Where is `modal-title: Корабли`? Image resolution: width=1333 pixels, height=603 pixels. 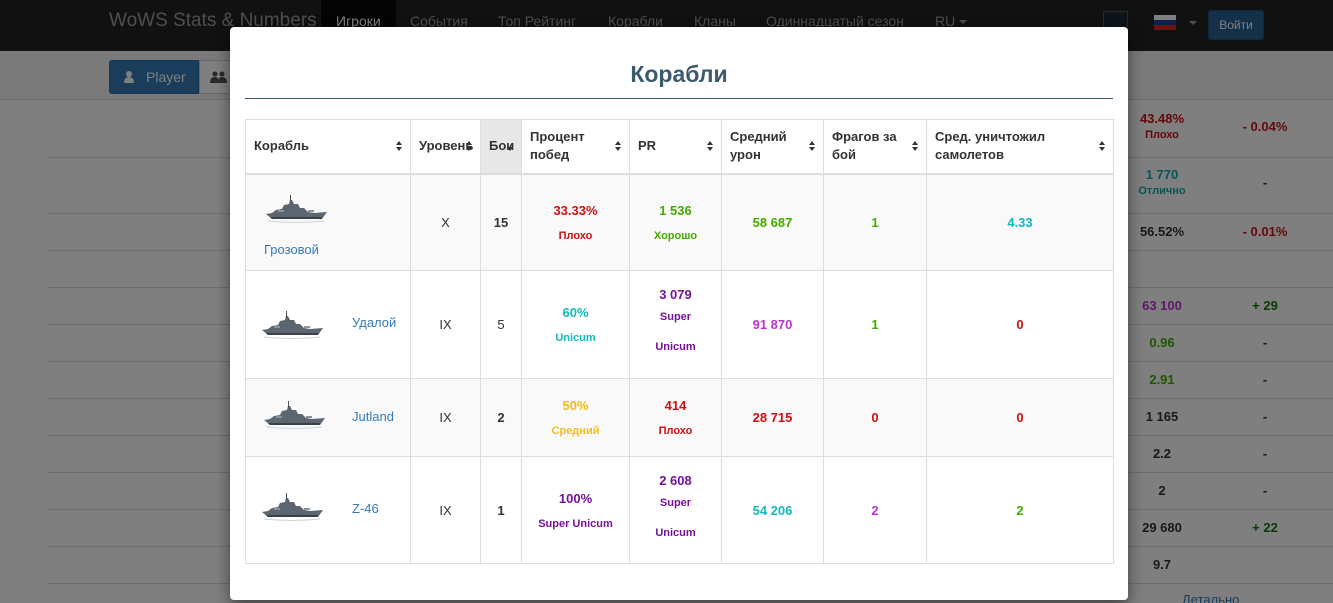 modal-title: Корабли is located at coordinates (679, 74).